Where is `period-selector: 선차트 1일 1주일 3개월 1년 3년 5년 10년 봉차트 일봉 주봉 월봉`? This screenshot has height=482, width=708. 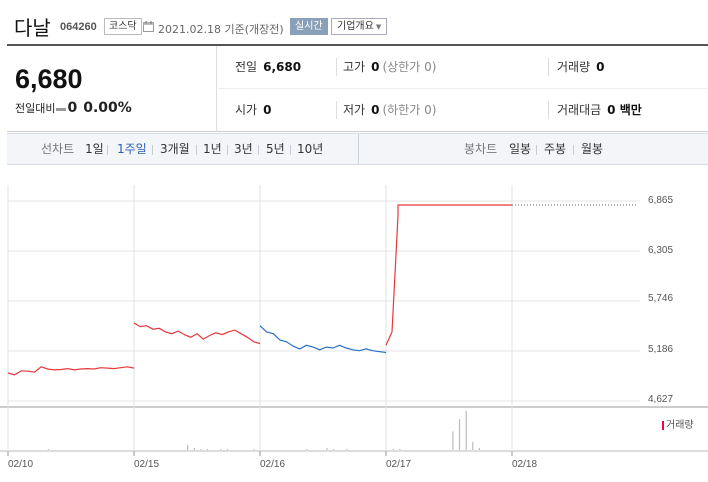
period-selector: 선차트 1일 1주일 3개월 1년 3년 5년 10년 봉차트 일봉 주봉 월봉 is located at coordinates (357, 149).